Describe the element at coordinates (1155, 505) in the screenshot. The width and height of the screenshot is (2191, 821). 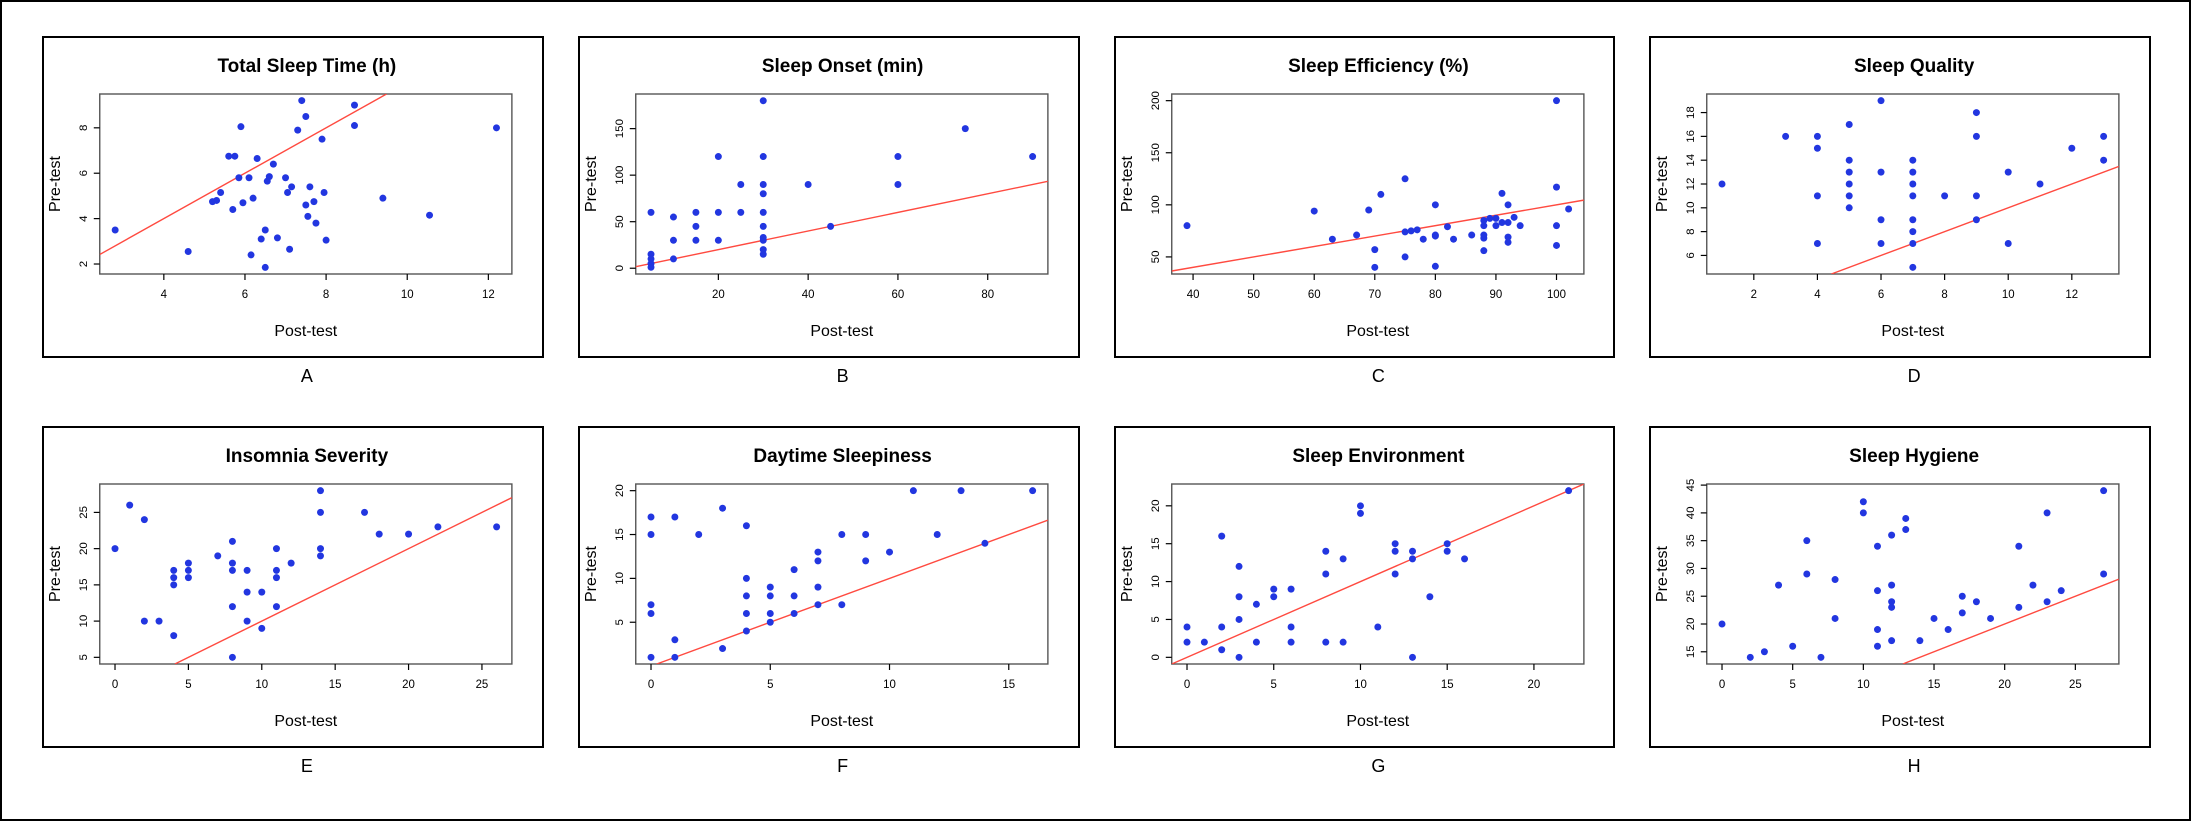
I see `y-tick-label: 20` at that location.